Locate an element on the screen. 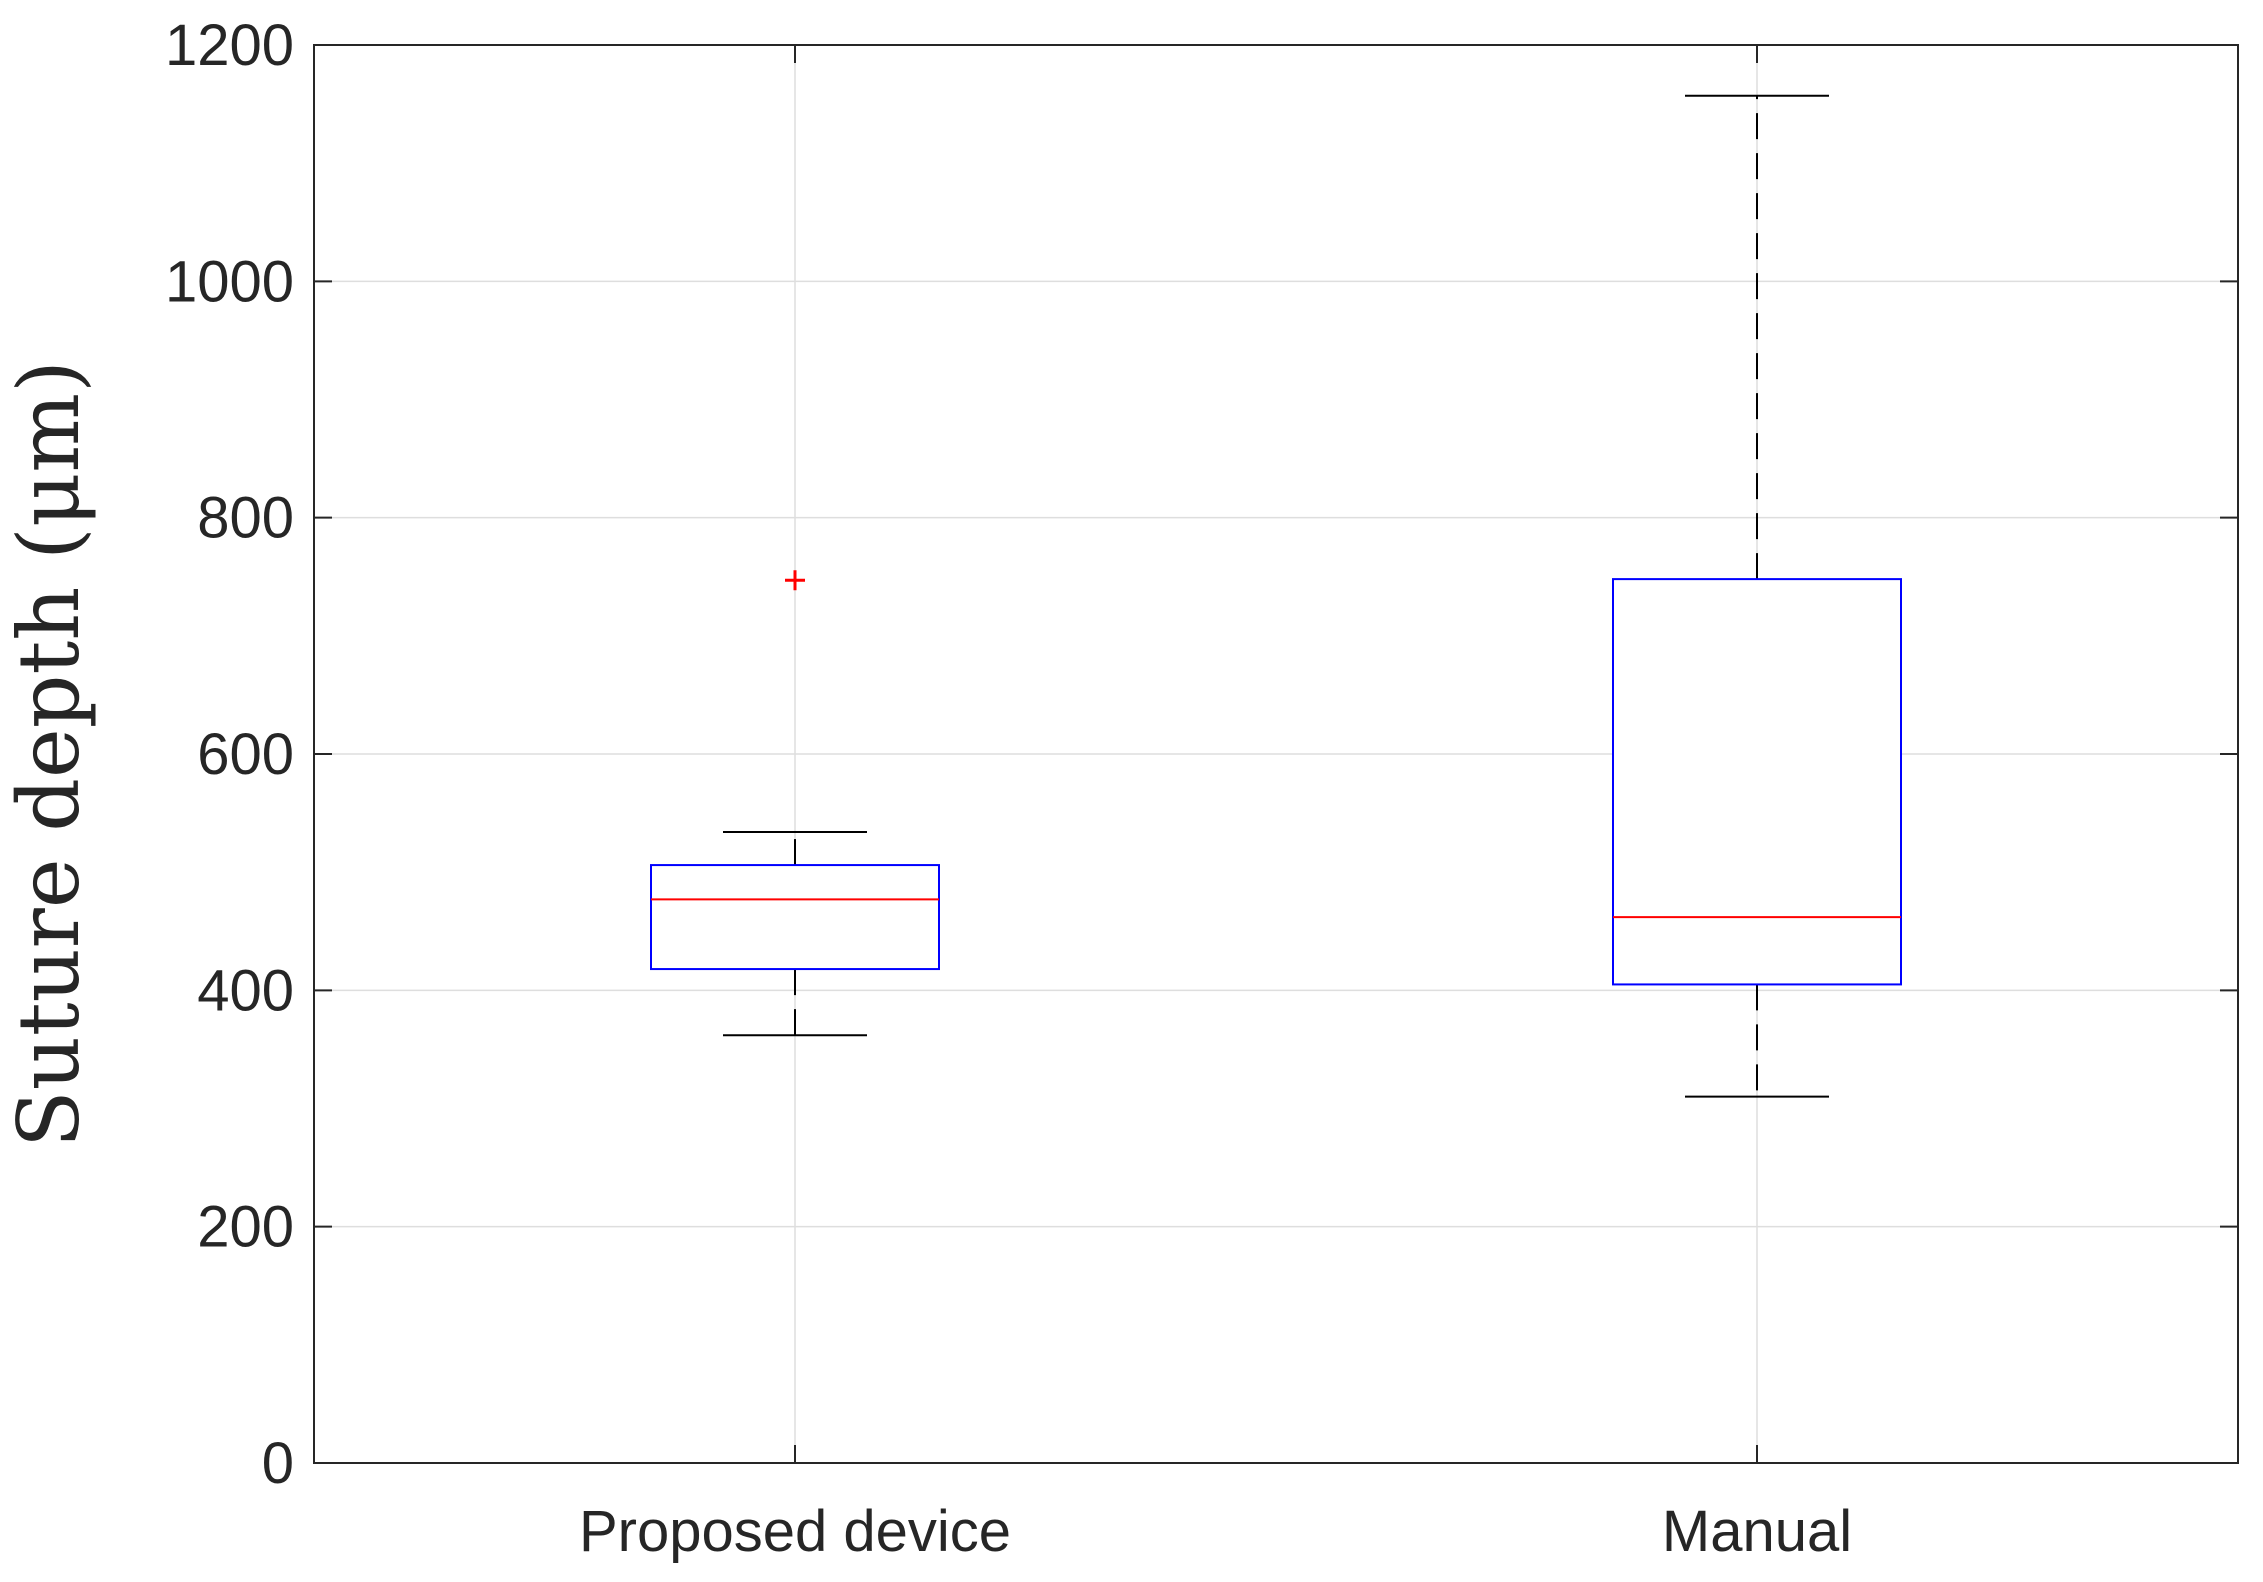 The height and width of the screenshot is (1582, 2263). x-tick-label: Proposed device is located at coordinates (795, 1531).